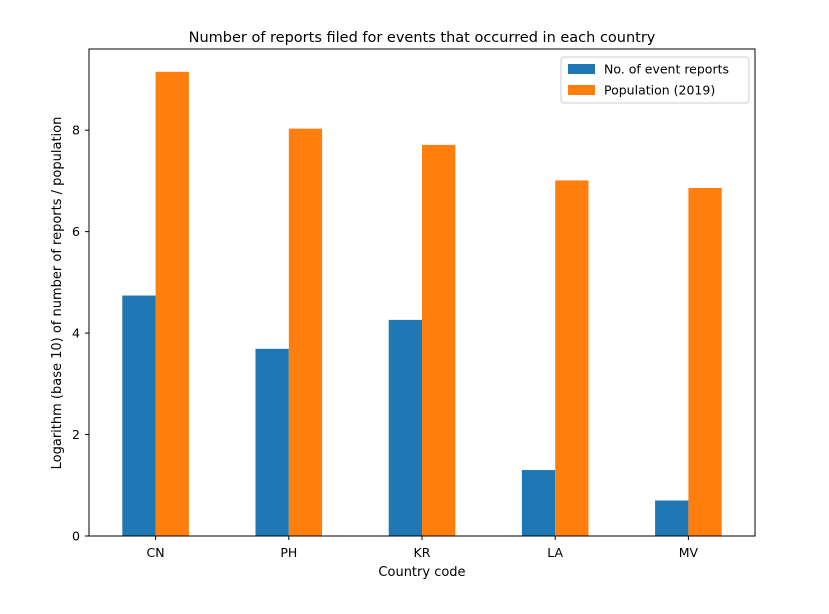 The width and height of the screenshot is (829, 614). I want to click on bar-population-mv, so click(705, 361).